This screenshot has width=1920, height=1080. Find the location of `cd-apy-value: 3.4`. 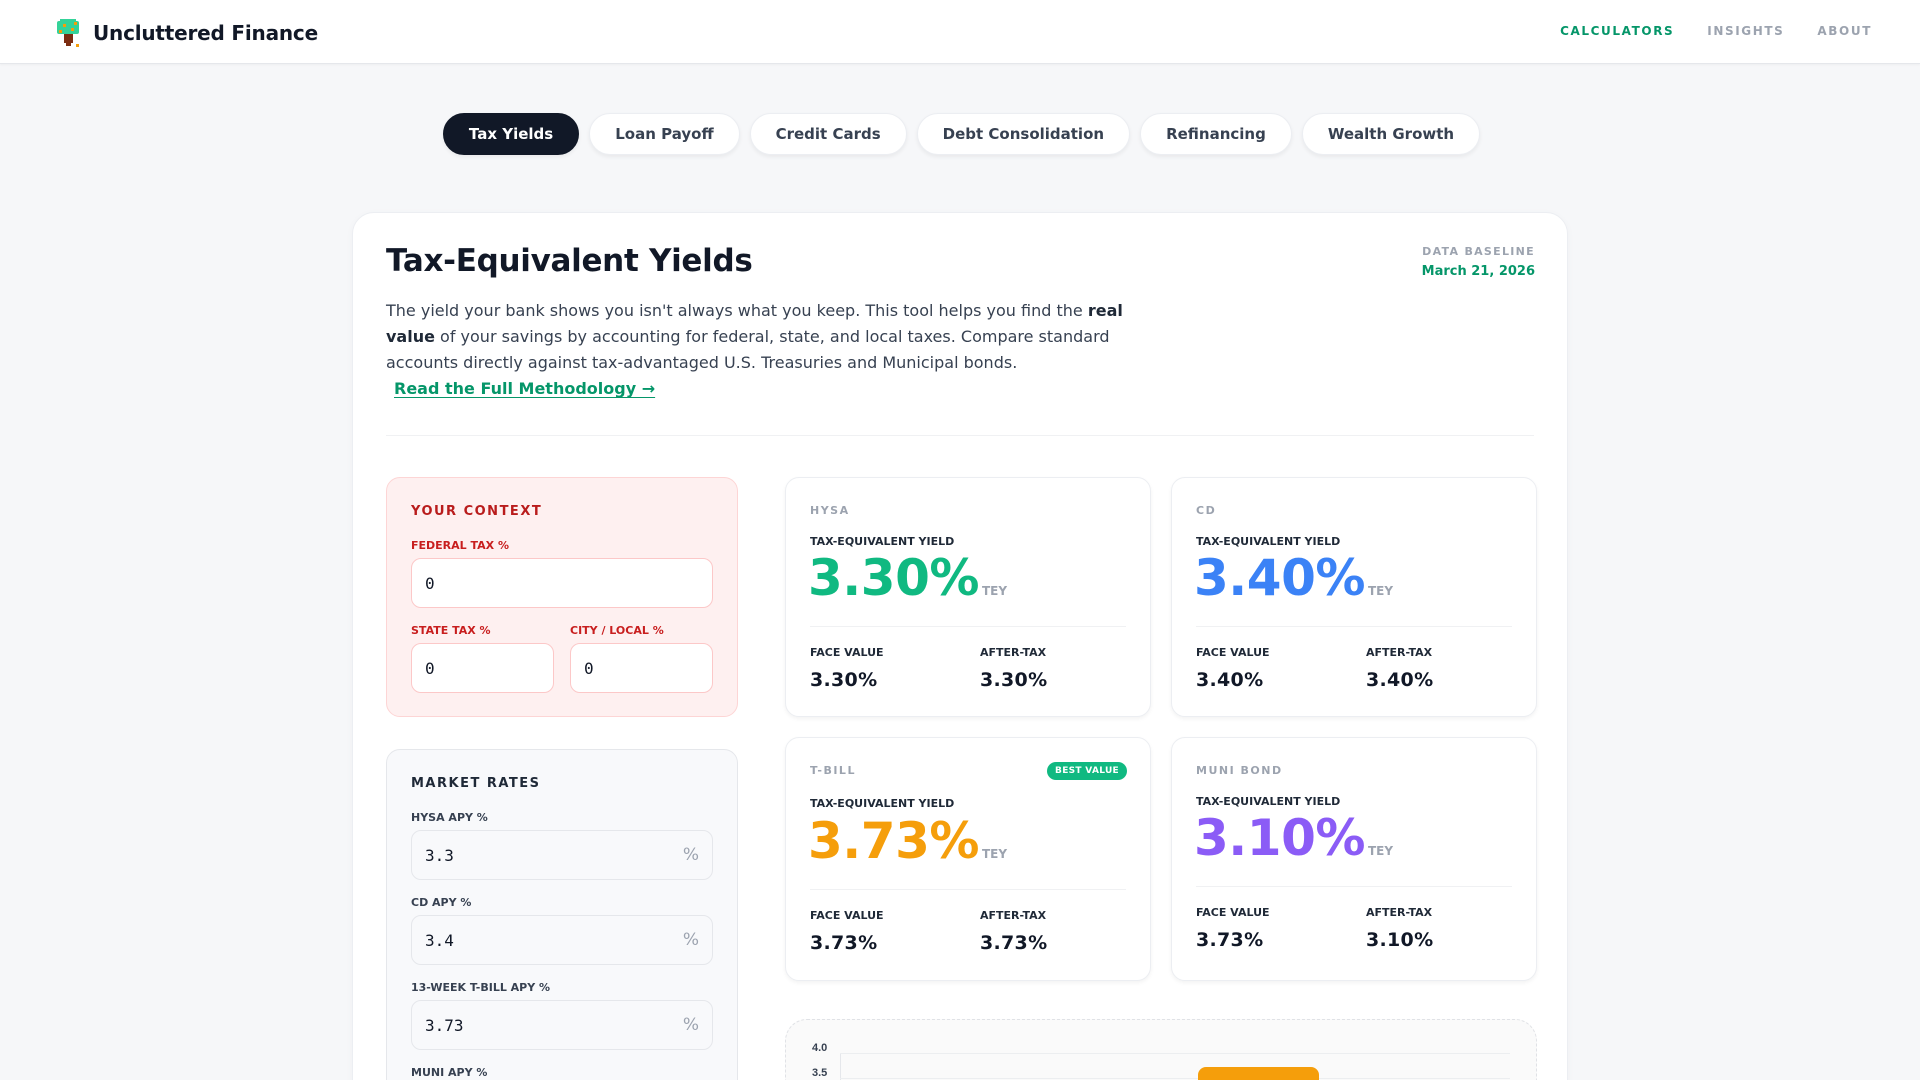

cd-apy-value: 3.4 is located at coordinates (439, 940).